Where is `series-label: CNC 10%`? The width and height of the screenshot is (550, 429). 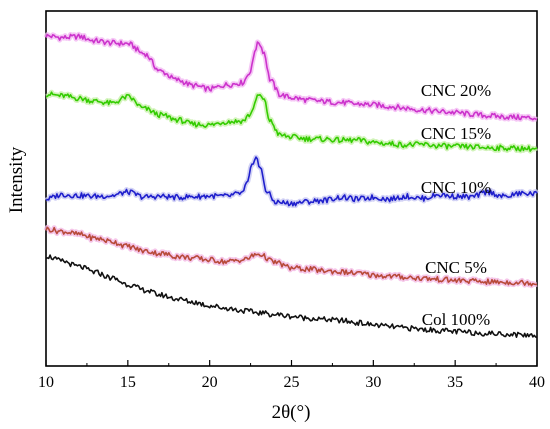 series-label: CNC 10% is located at coordinates (456, 187).